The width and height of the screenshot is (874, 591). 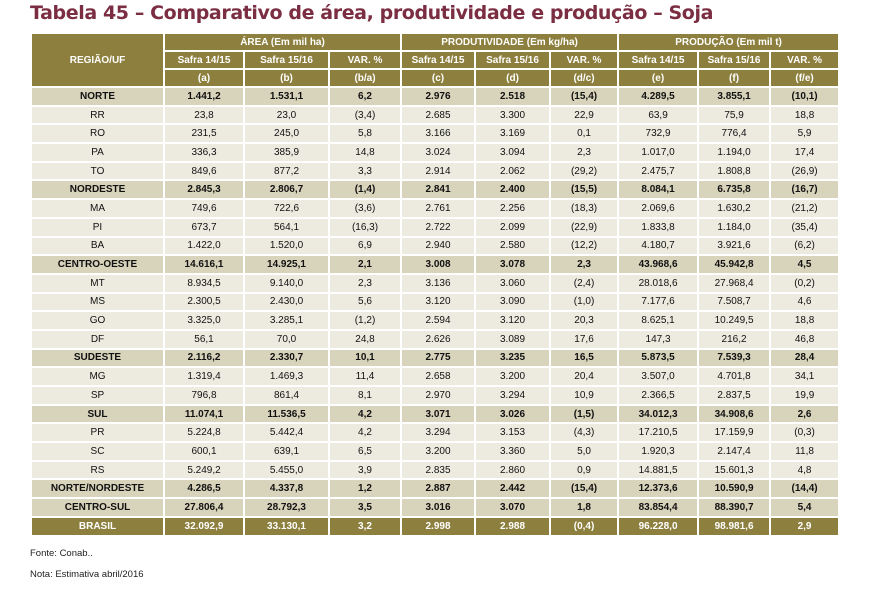 I want to click on value-cell: 20,4, so click(x=584, y=376).